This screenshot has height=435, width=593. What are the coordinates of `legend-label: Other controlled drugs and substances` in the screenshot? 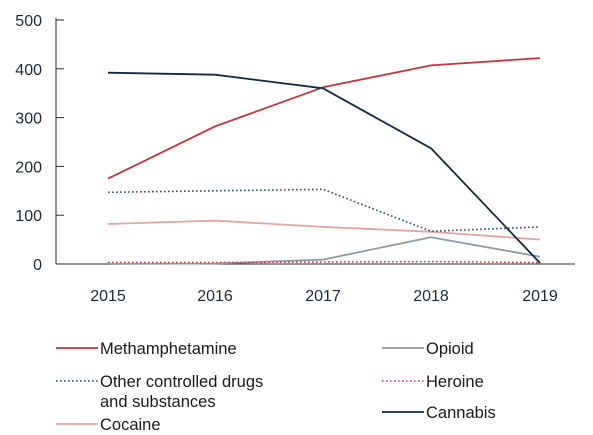 It's located at (181, 392).